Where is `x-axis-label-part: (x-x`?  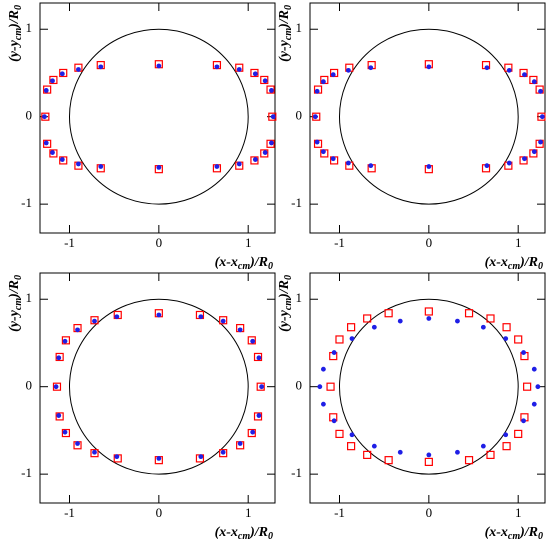 x-axis-label-part: (x-x is located at coordinates (226, 532).